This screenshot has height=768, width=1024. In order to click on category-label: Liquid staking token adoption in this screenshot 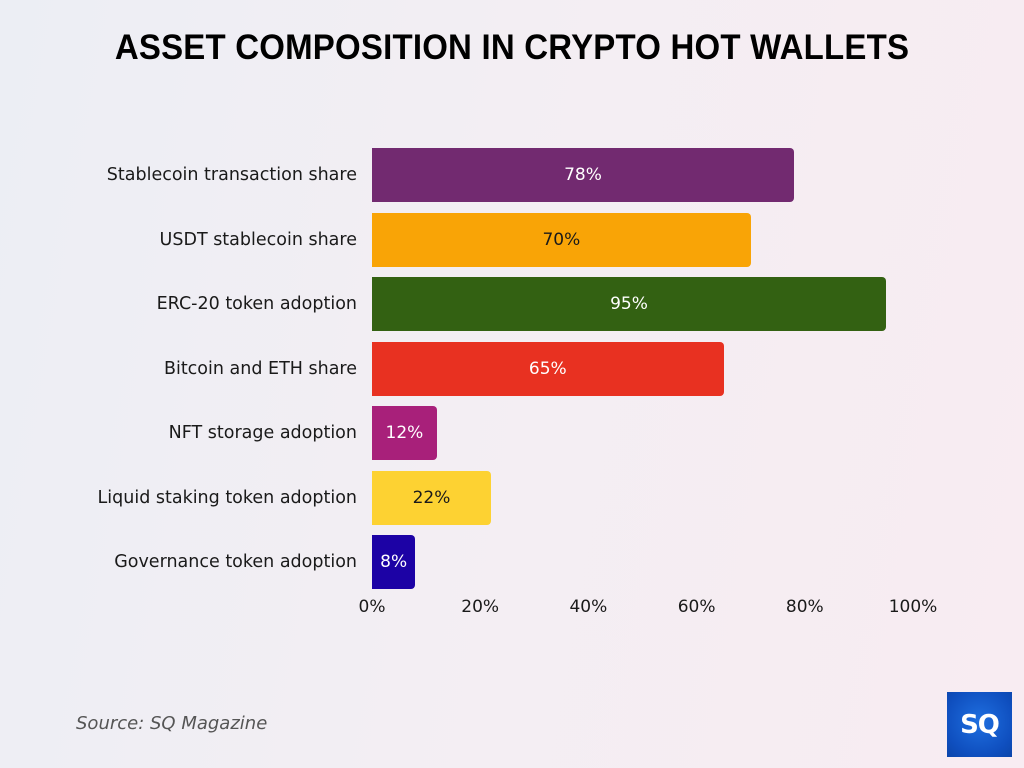, I will do `click(227, 497)`.